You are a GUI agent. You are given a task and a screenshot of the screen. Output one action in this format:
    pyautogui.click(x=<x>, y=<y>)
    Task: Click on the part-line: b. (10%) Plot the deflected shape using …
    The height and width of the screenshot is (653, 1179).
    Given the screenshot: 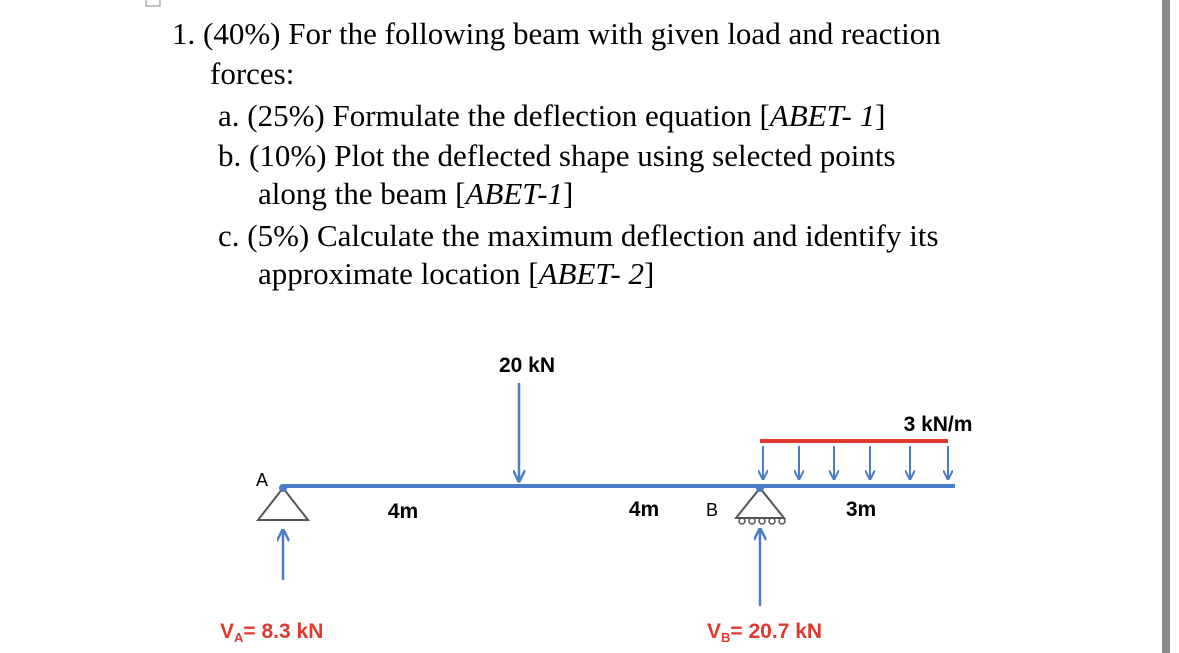 What is the action you would take?
    pyautogui.click(x=557, y=155)
    